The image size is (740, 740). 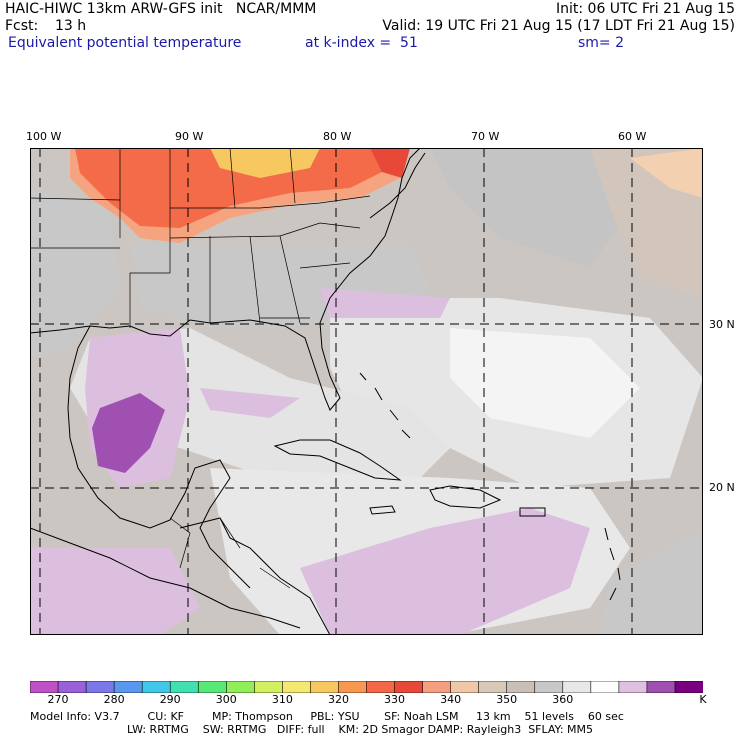 What do you see at coordinates (545, 383) in the screenshot?
I see `white-zone-swirl` at bounding box center [545, 383].